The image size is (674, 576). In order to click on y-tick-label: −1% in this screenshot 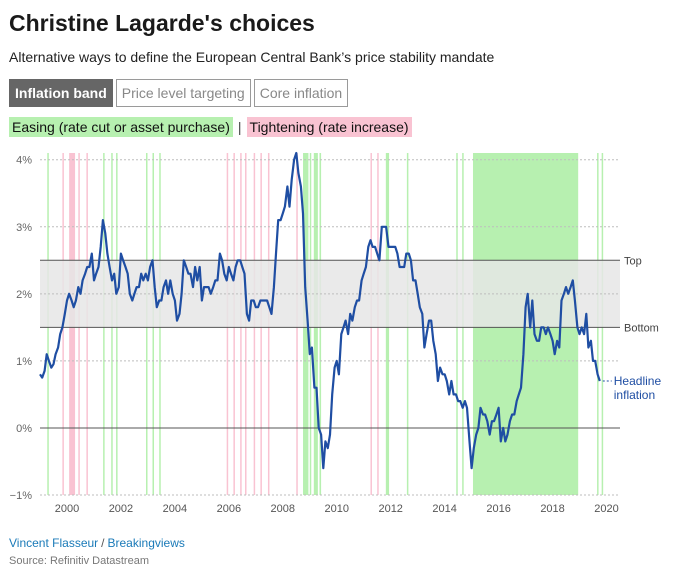, I will do `click(21, 496)`.